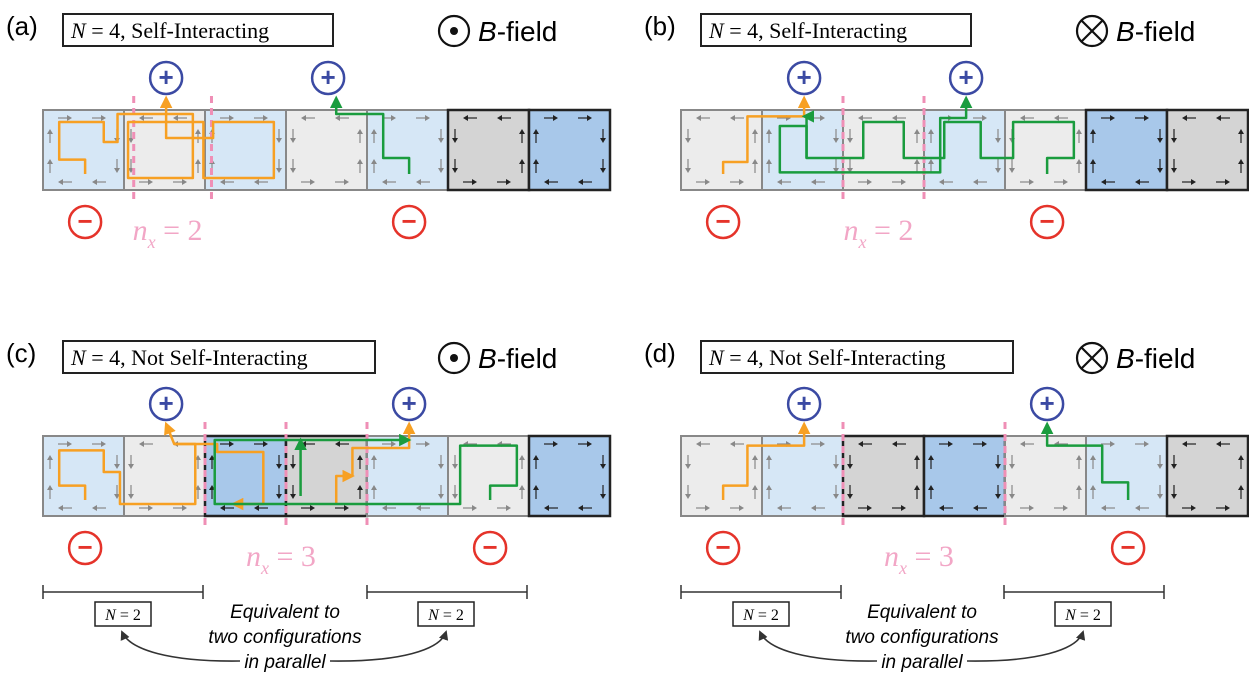 The image size is (1249, 678). Describe the element at coordinates (189, 357) in the screenshot. I see `panel-title: N = 4, Not Self-Interacting` at that location.